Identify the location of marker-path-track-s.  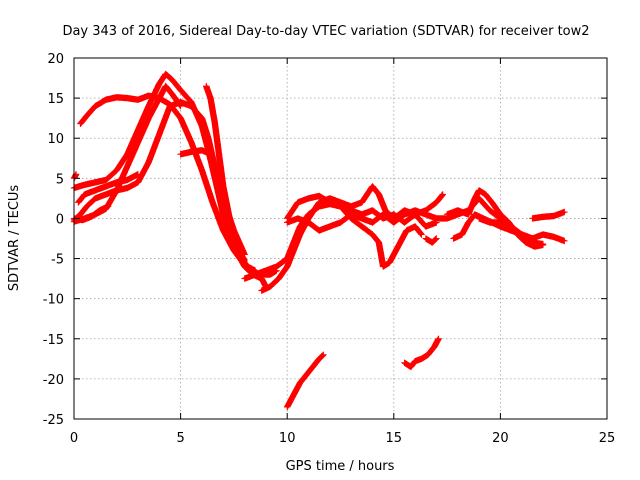
(421, 353).